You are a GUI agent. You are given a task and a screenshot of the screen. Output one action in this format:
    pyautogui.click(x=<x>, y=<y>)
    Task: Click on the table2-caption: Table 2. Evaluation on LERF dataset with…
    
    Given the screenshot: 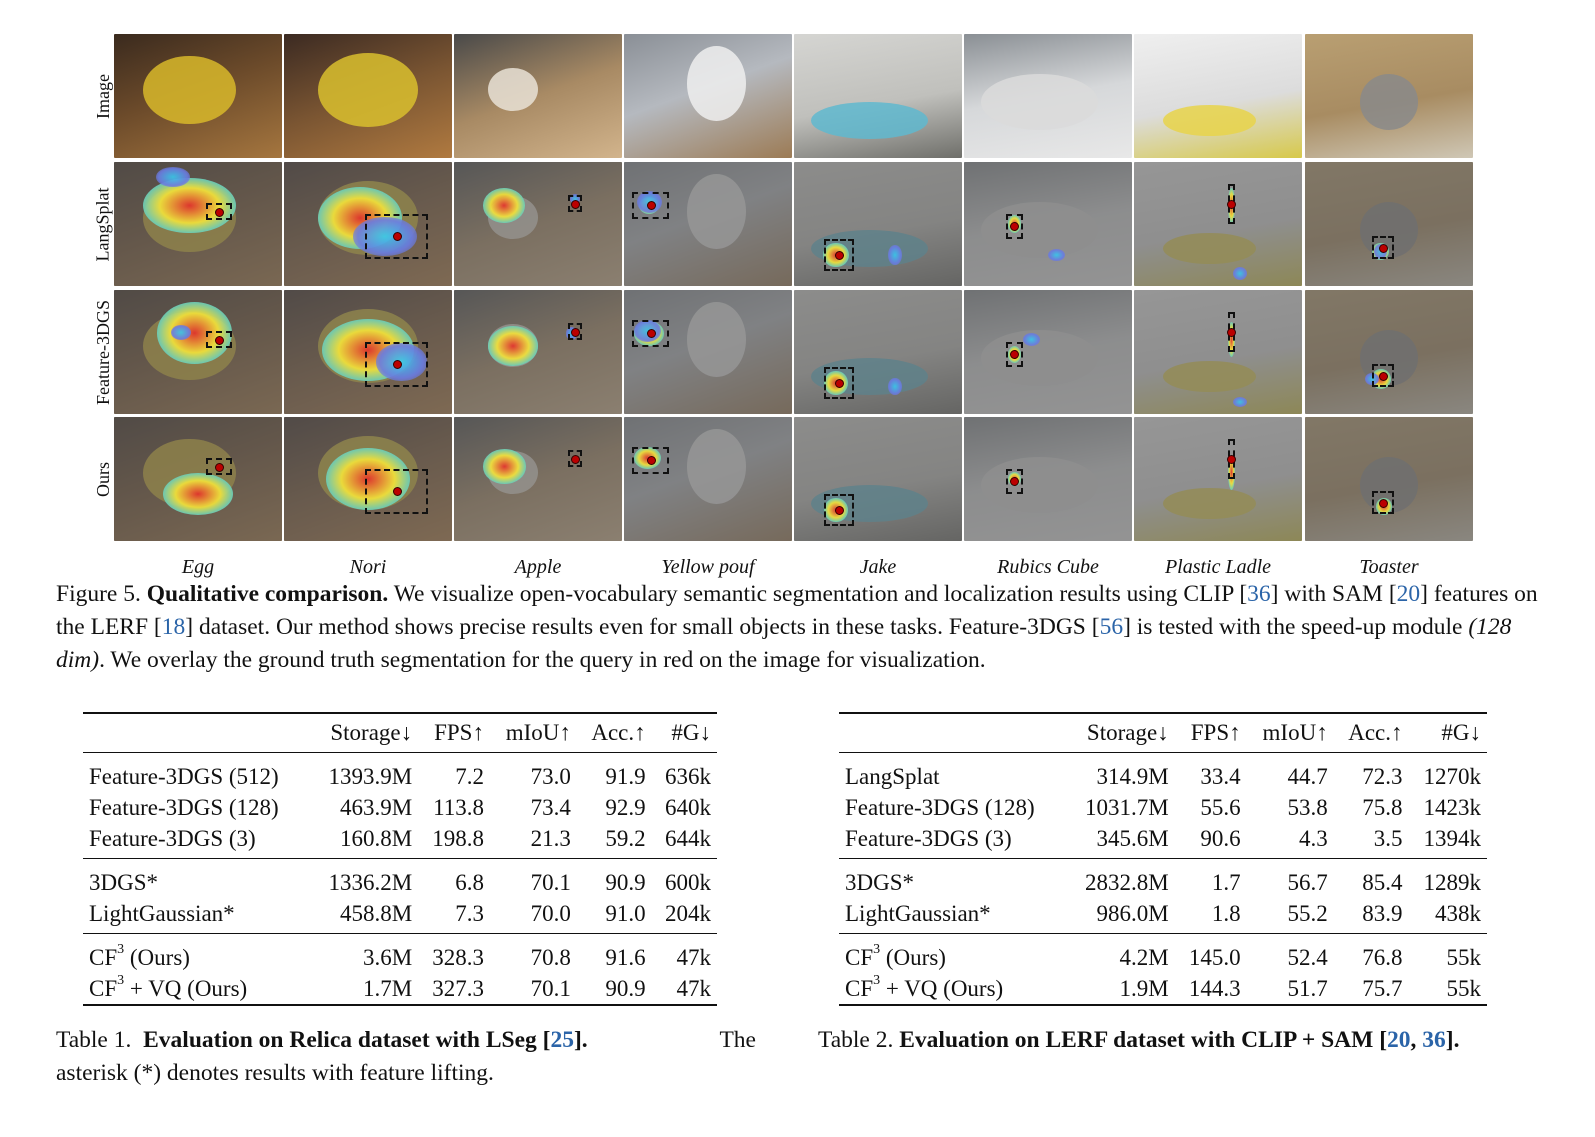 What is the action you would take?
    pyautogui.click(x=1139, y=1040)
    